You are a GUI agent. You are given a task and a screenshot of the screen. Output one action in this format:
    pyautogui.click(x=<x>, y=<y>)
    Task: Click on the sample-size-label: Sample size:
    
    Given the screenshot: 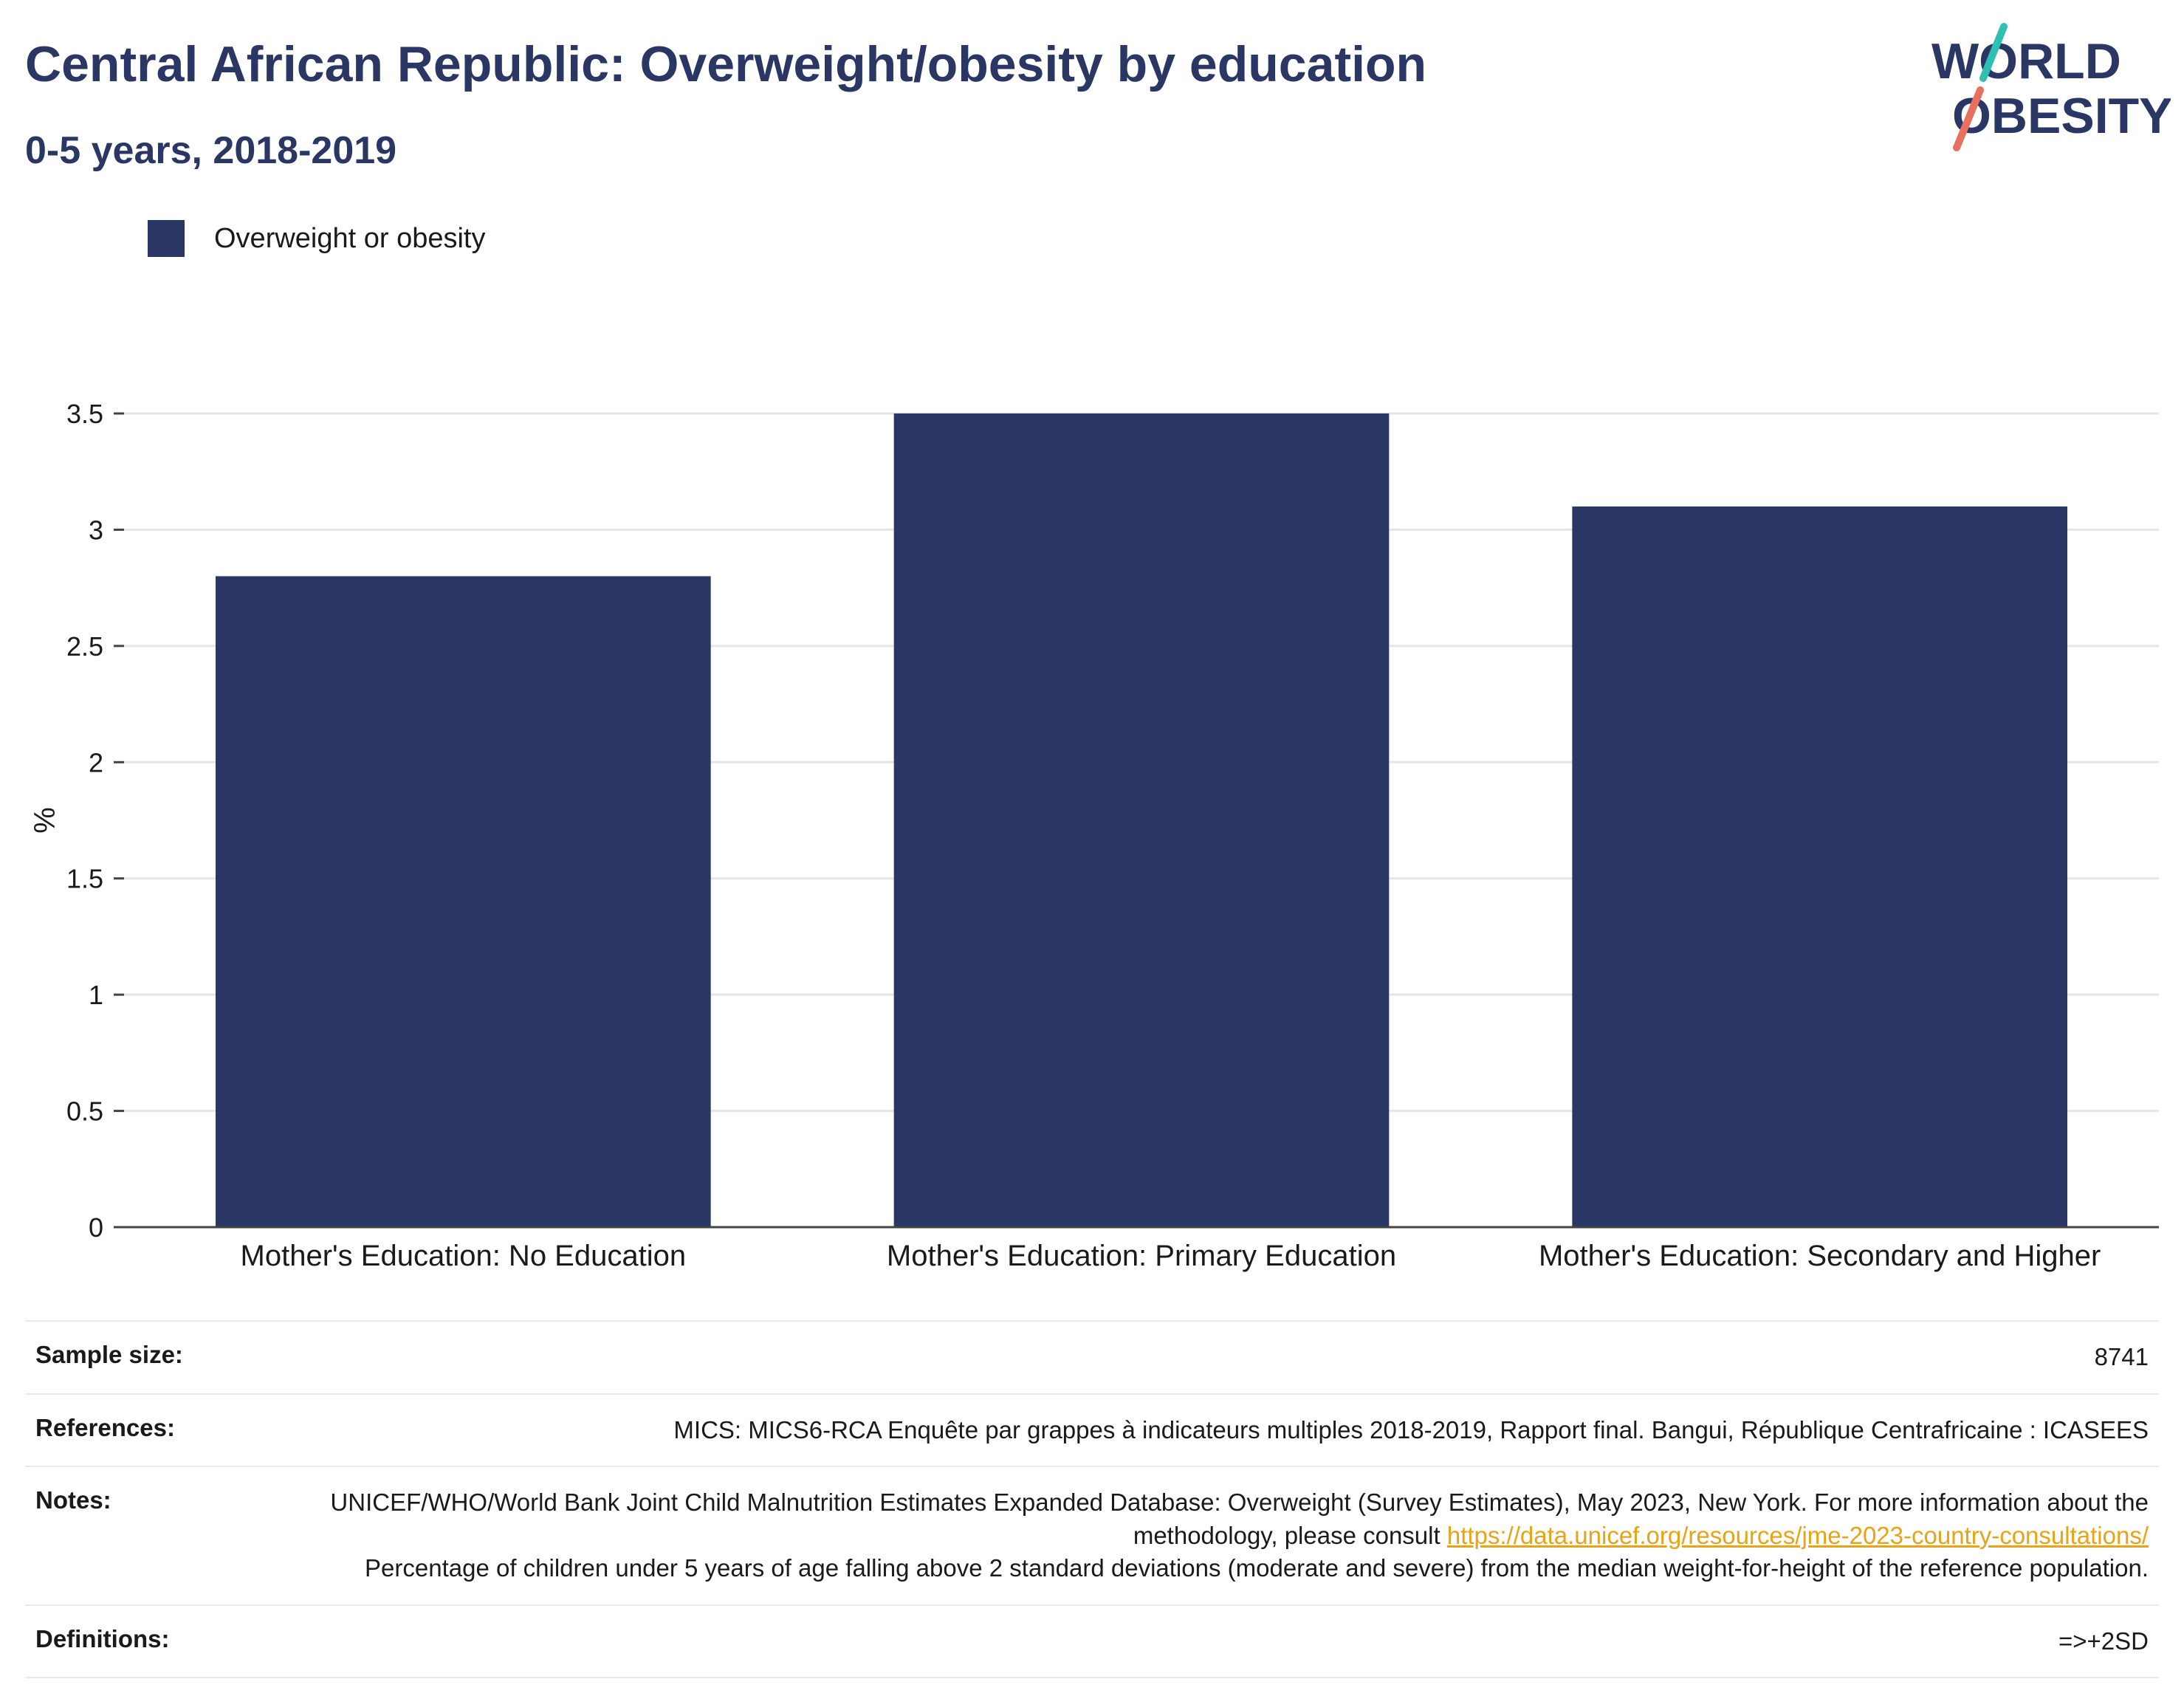 What is the action you would take?
    pyautogui.click(x=109, y=1354)
    